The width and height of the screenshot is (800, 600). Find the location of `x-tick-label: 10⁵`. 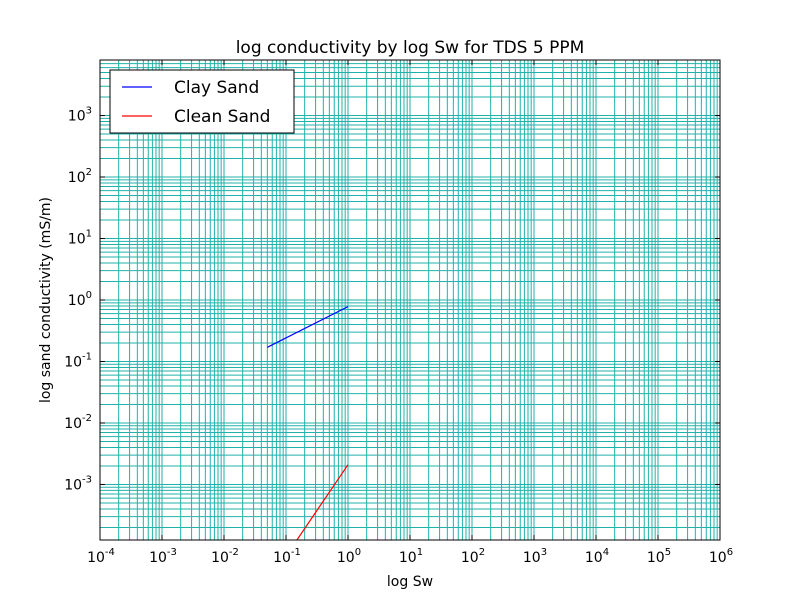

x-tick-label: 10⁵ is located at coordinates (659, 556).